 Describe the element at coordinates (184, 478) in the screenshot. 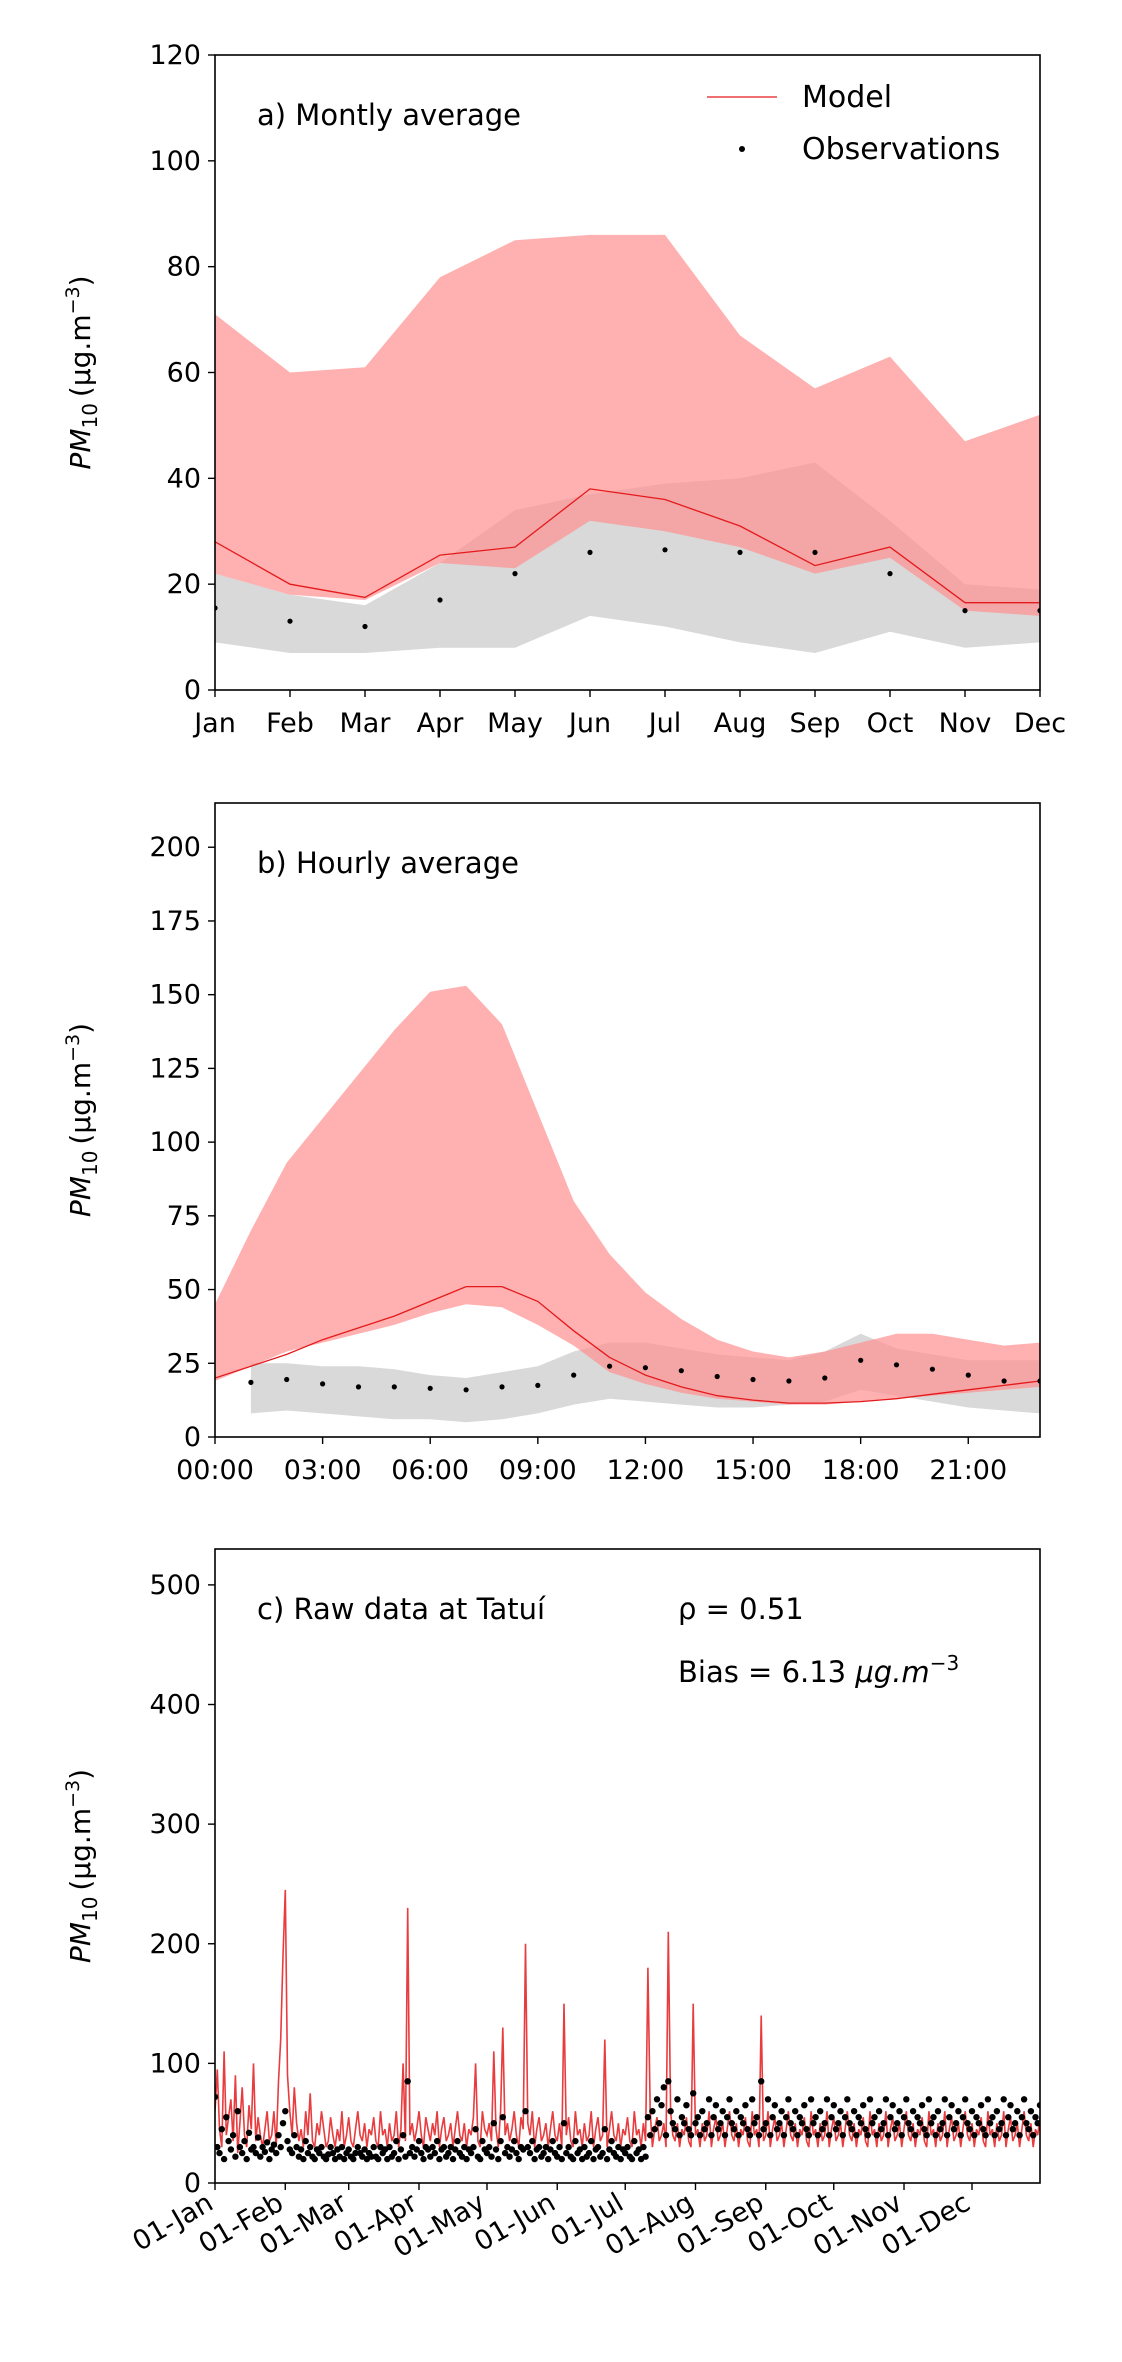

I see `y-tick-label: 40` at that location.